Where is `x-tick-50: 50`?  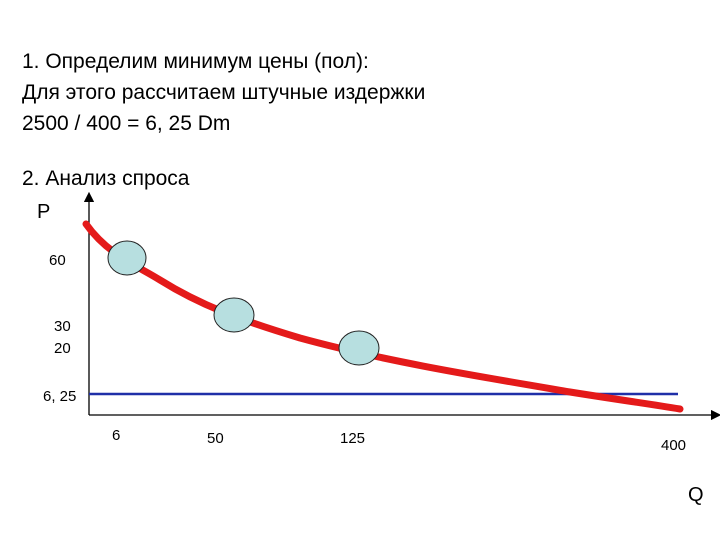
x-tick-50: 50 is located at coordinates (215, 438).